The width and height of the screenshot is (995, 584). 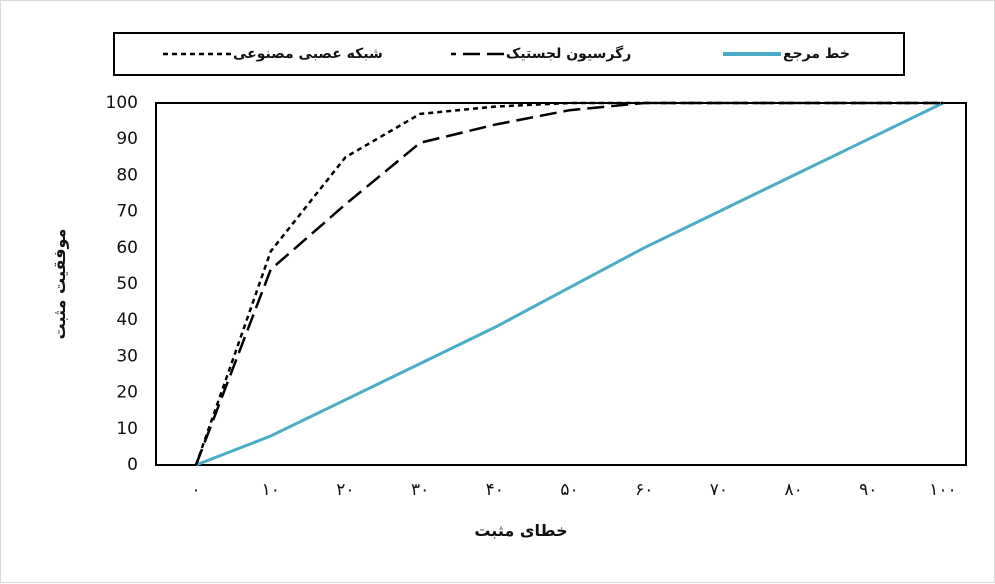 I want to click on x-tick-label: ۳۰, so click(x=420, y=490).